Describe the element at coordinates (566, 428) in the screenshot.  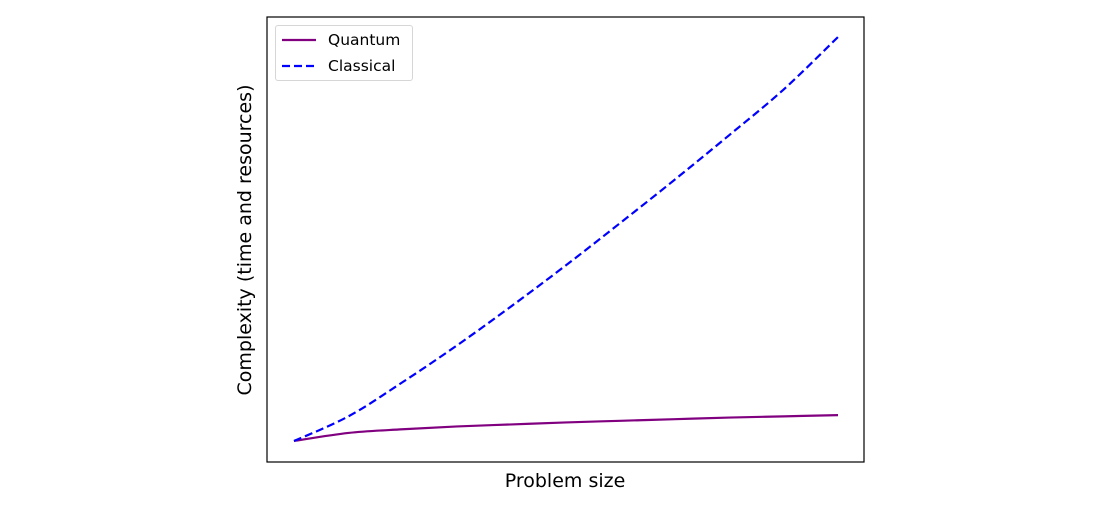
I see `quantum-line` at that location.